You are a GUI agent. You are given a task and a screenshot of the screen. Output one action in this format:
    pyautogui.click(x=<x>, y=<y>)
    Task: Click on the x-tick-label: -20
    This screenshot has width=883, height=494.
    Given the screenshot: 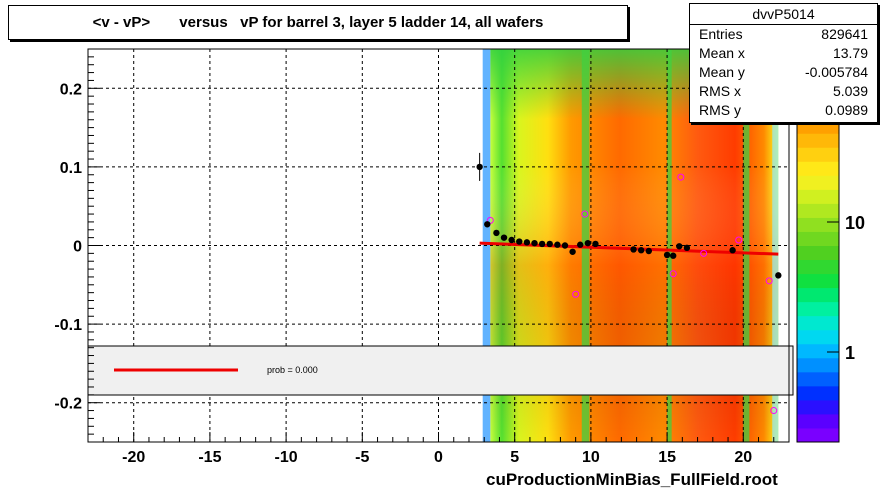 What is the action you would take?
    pyautogui.click(x=133, y=457)
    